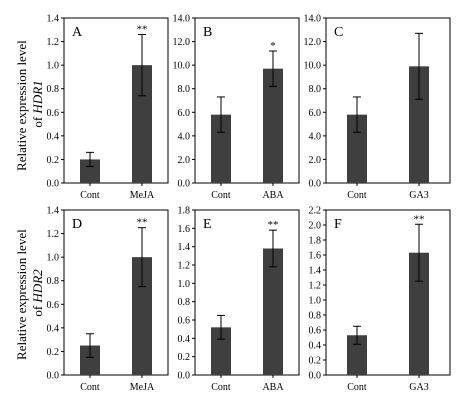 Image resolution: width=468 pixels, height=405 pixels. I want to click on panel-letter: D, so click(77, 224).